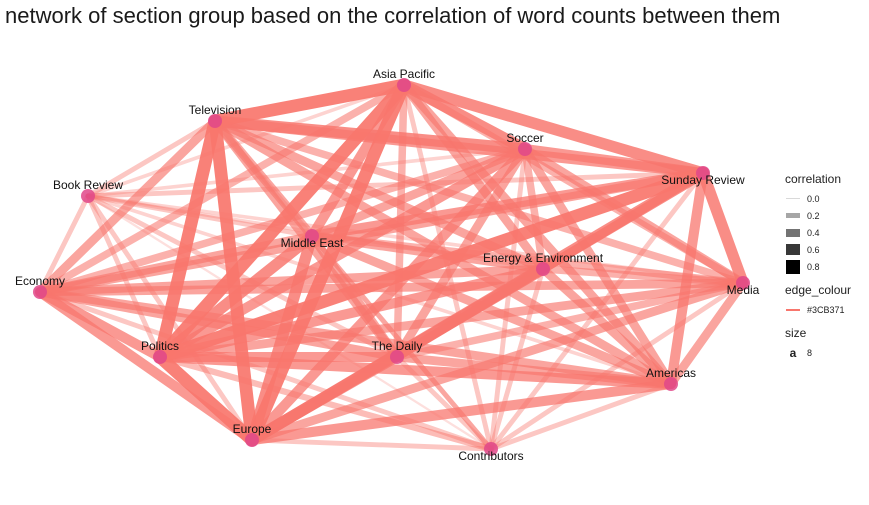 The width and height of the screenshot is (869, 505). I want to click on node-label: Economy, so click(40, 281).